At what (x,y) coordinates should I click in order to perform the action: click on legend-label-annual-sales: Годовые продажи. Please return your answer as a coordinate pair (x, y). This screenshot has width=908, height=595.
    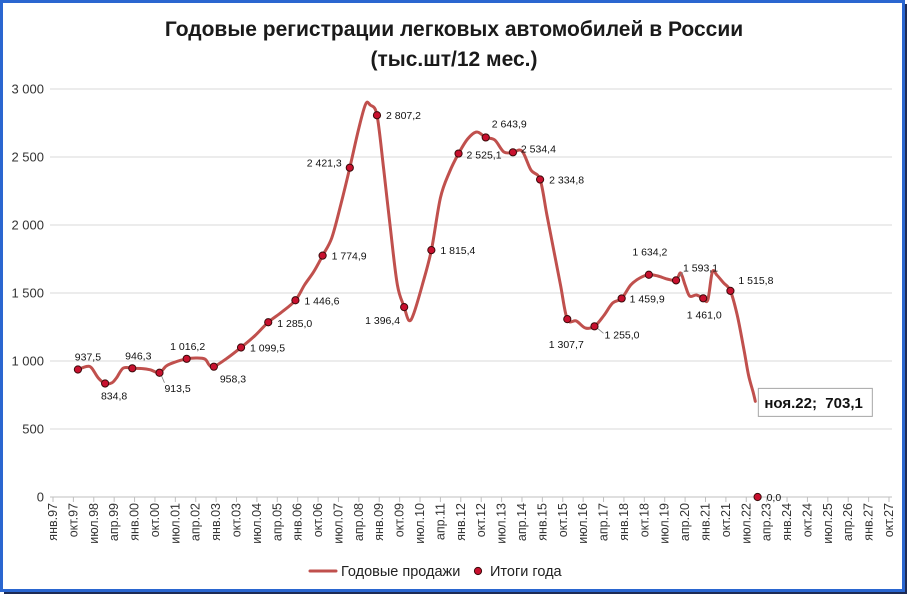
    Looking at the image, I should click on (400, 572).